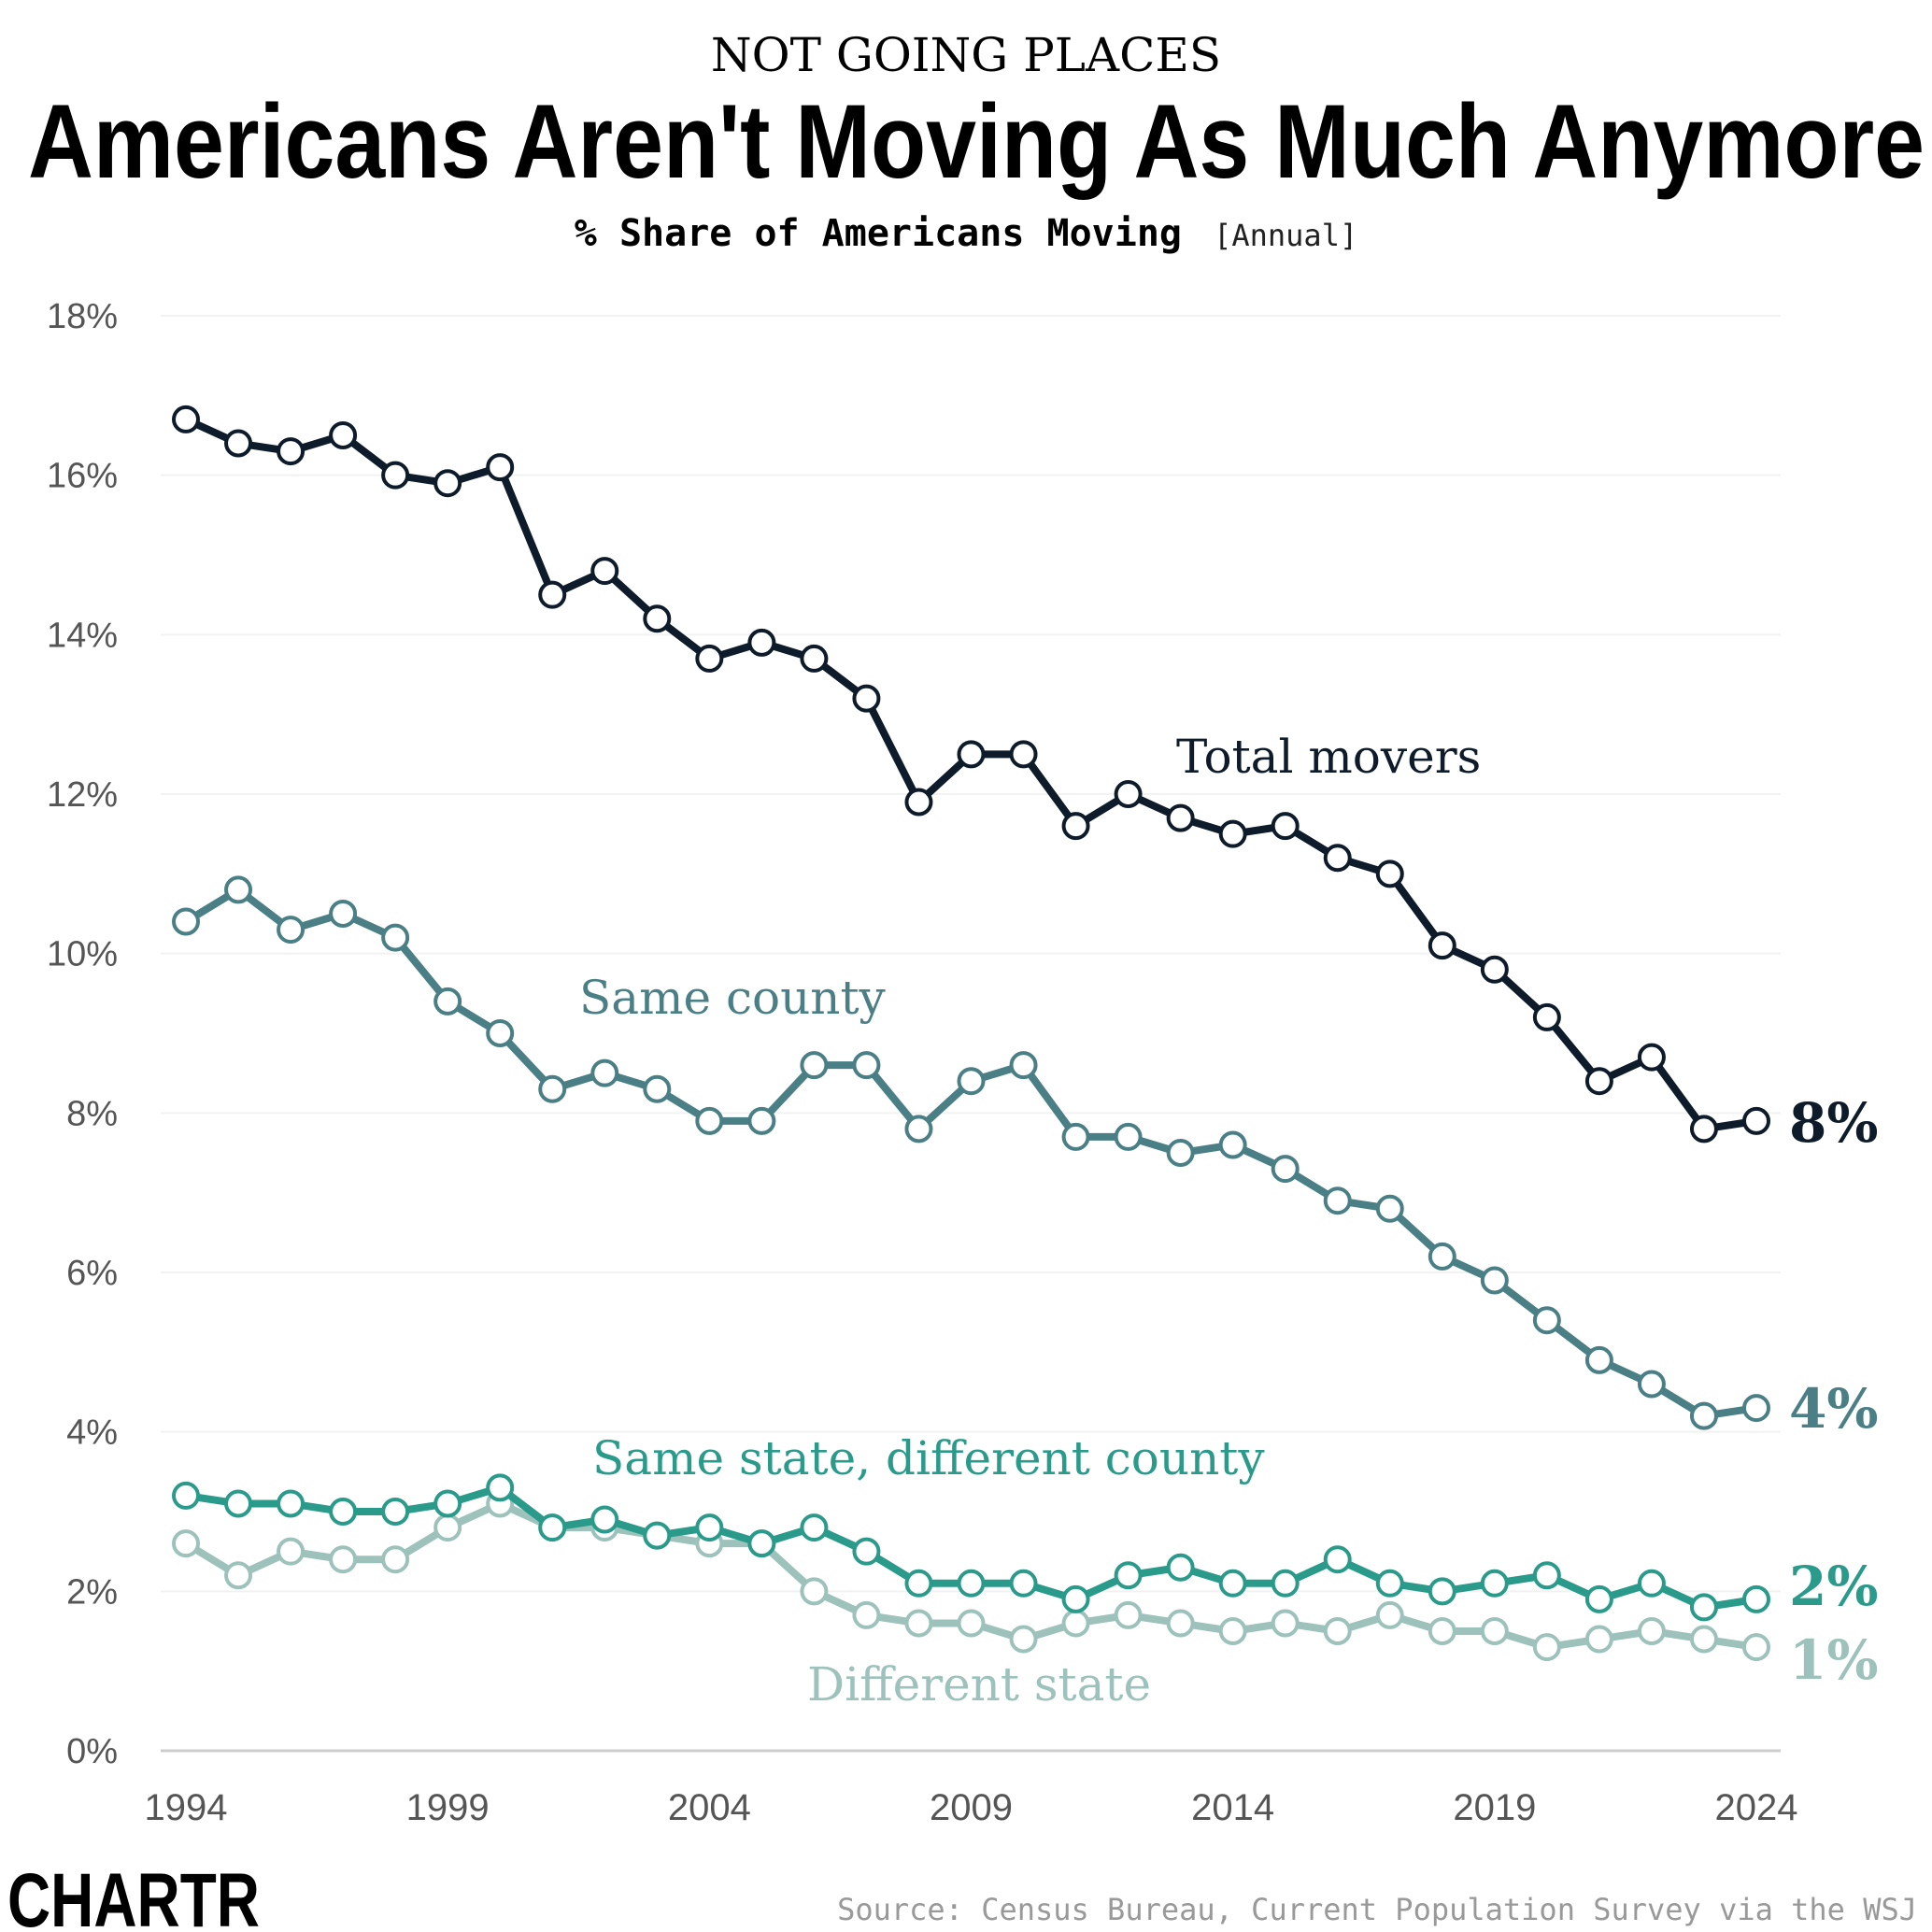 This screenshot has width=1932, height=1932. What do you see at coordinates (709, 1807) in the screenshot?
I see `x-tick-label: 2004` at bounding box center [709, 1807].